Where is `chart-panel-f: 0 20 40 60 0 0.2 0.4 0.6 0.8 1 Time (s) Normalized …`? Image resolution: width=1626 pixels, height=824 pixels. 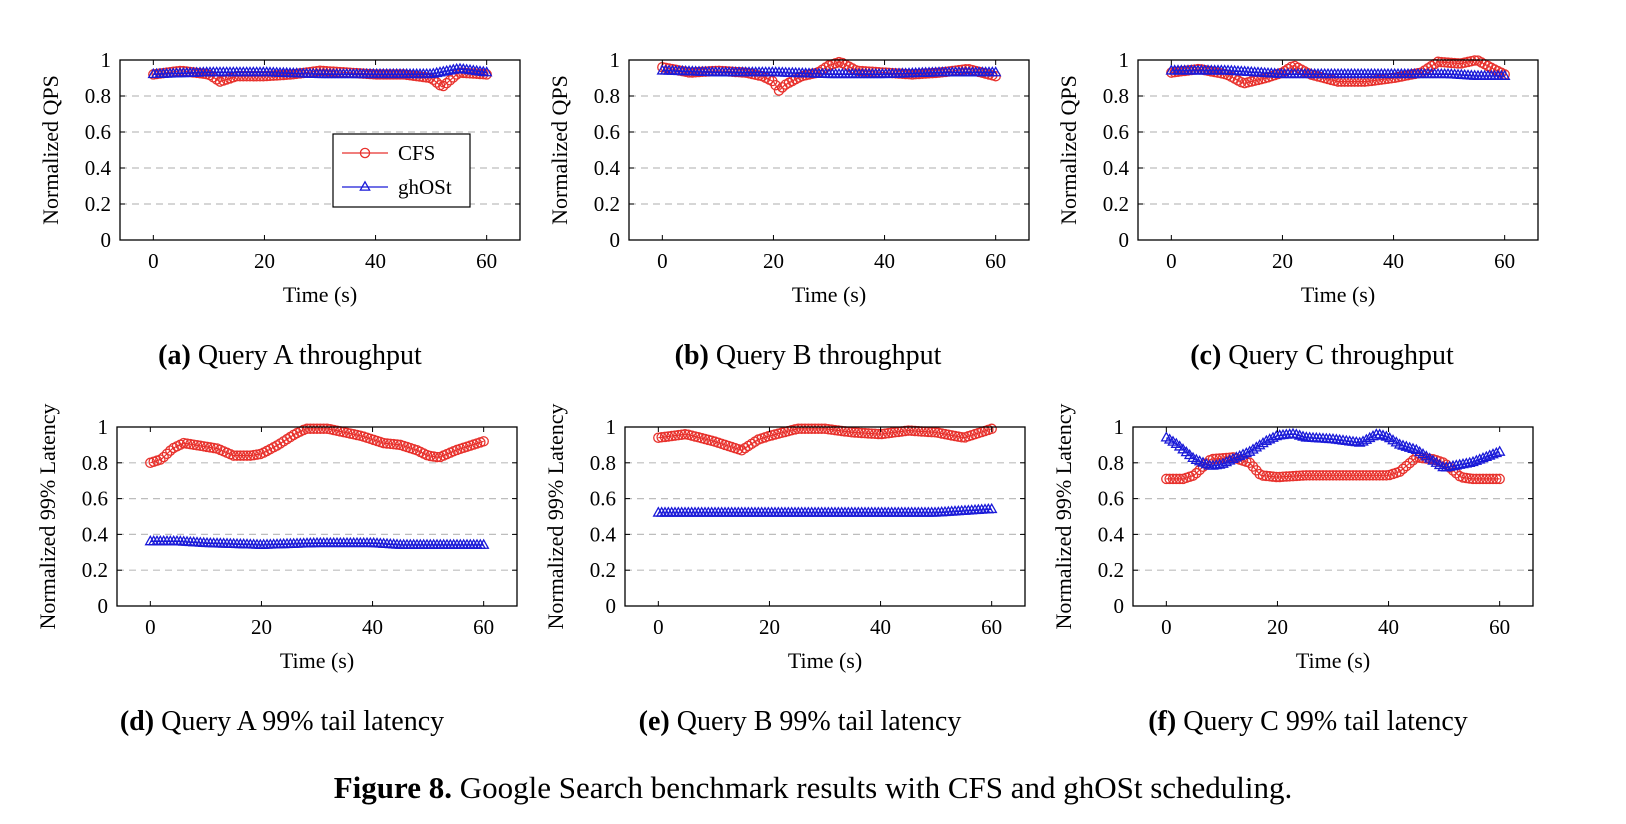 chart-panel-f: 0 20 40 60 0 0.2 0.4 0.6 0.8 1 Time (s) Normalized … is located at coordinates (1292, 538).